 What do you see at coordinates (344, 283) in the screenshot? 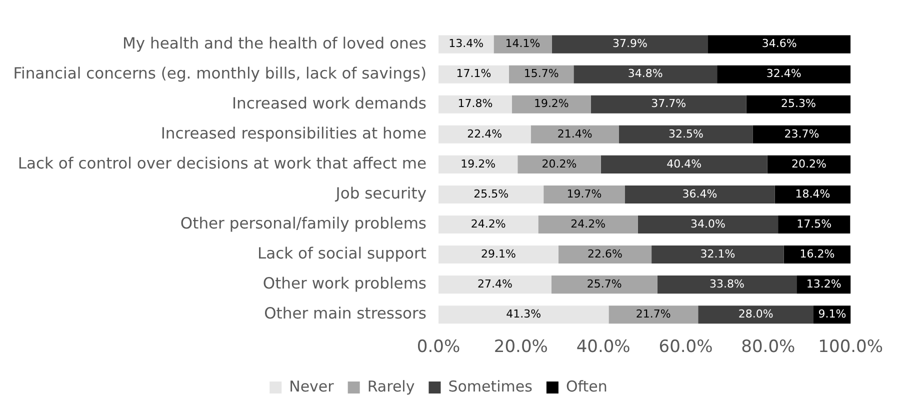
I see `y-tick-label: Other work problems` at bounding box center [344, 283].